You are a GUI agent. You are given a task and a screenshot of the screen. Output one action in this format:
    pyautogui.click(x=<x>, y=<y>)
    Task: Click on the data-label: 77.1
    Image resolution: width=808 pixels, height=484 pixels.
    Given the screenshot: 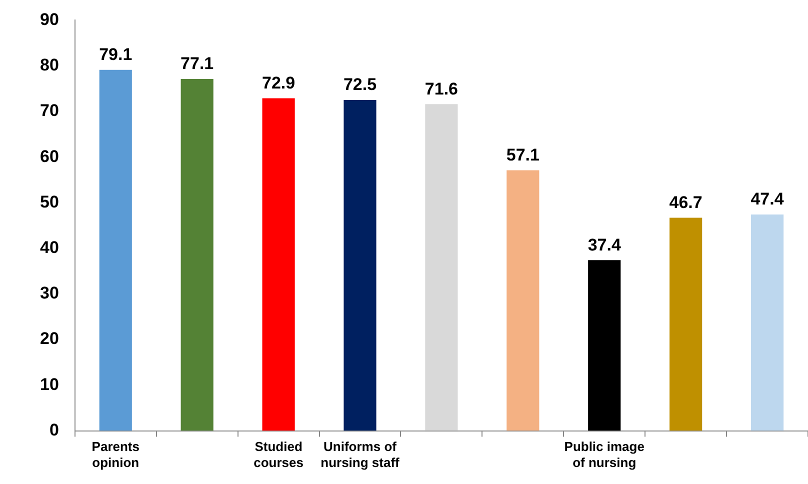 What is the action you would take?
    pyautogui.click(x=197, y=64)
    